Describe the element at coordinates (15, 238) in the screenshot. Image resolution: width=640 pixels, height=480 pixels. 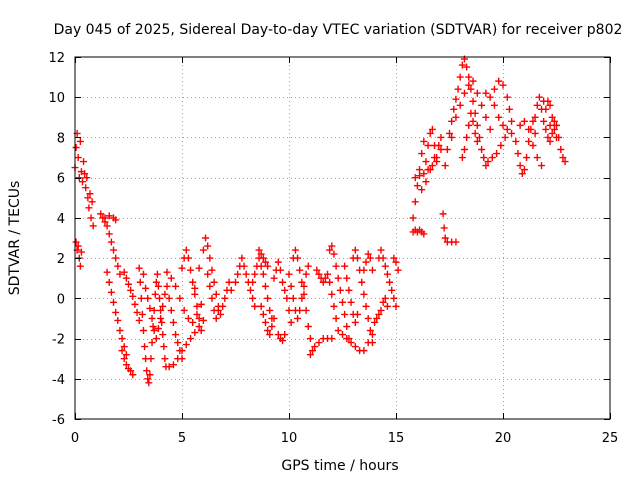
I see `y-axis-label: SDTVAR / TECUs` at that location.